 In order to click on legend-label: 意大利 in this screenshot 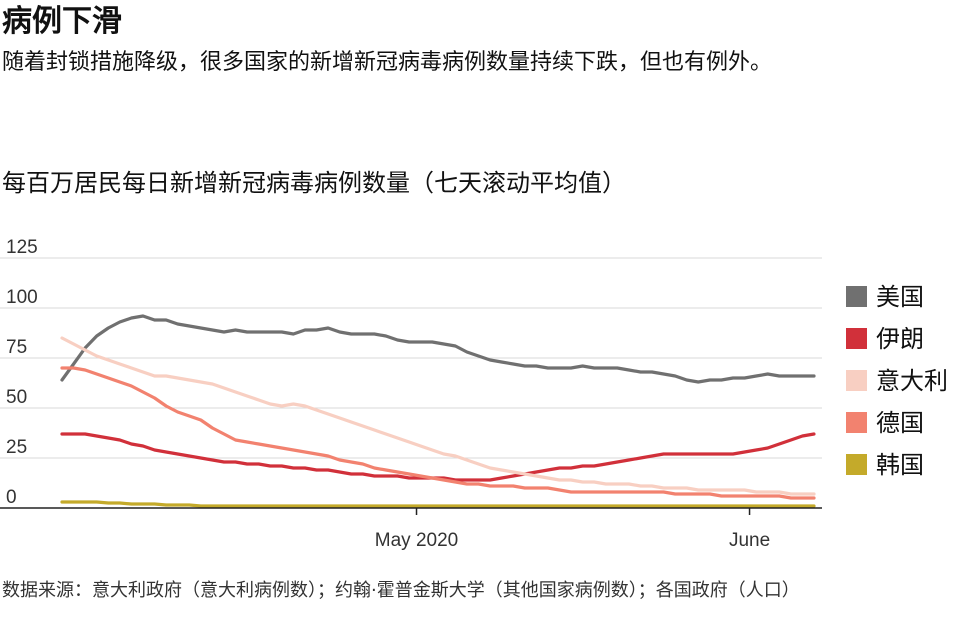, I will do `click(912, 381)`.